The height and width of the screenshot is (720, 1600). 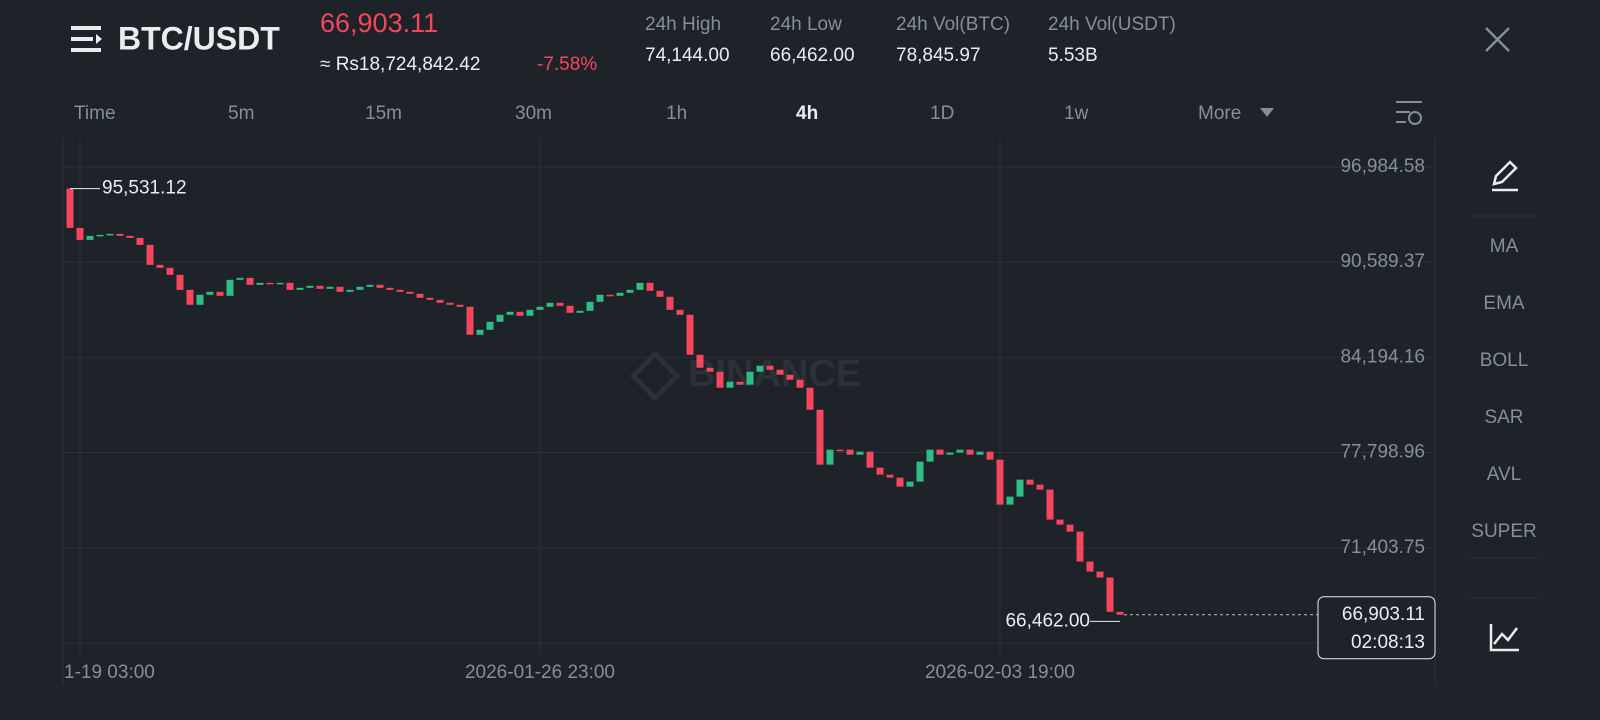 I want to click on timeframe-tab: 4h, so click(x=807, y=113).